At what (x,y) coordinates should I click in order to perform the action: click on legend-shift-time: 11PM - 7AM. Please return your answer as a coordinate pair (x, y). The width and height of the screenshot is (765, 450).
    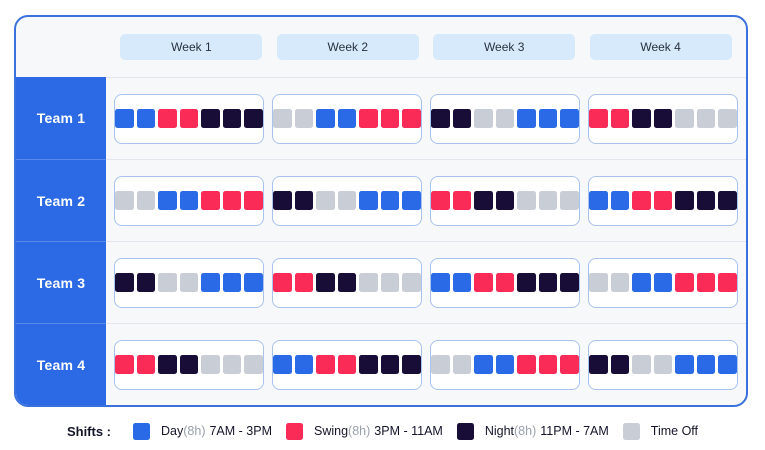
    Looking at the image, I should click on (574, 431).